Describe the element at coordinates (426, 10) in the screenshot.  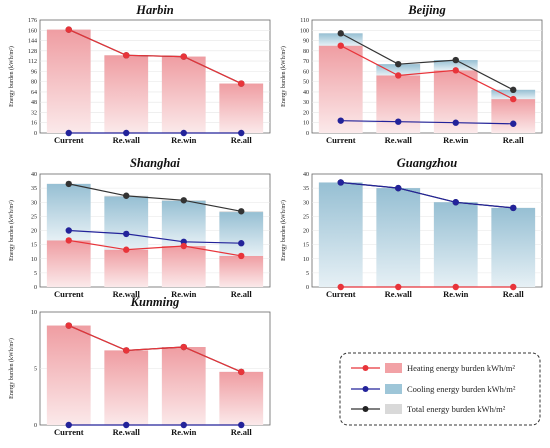
I see `chart-title: Beijing` at that location.